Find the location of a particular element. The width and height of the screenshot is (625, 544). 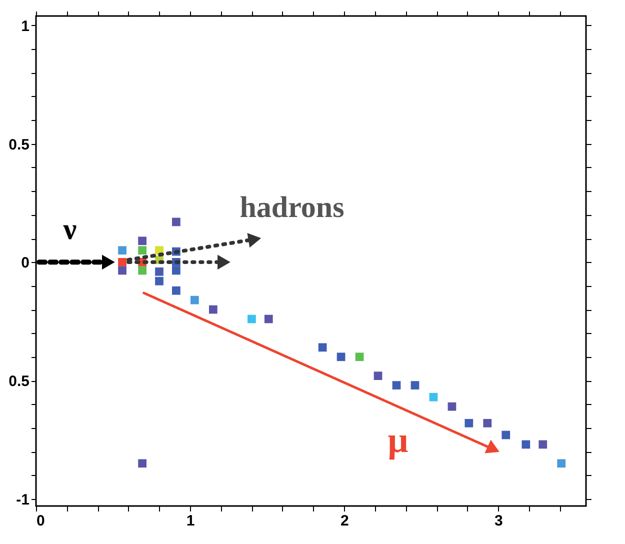

x-tick-label: 0 is located at coordinates (40, 521).